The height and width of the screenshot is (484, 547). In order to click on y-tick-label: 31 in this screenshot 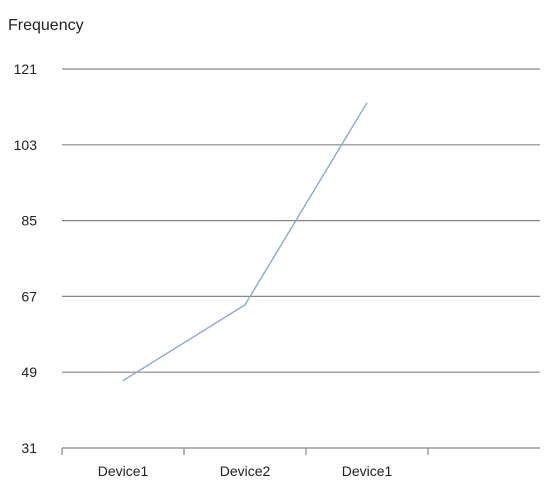, I will do `click(29, 448)`.